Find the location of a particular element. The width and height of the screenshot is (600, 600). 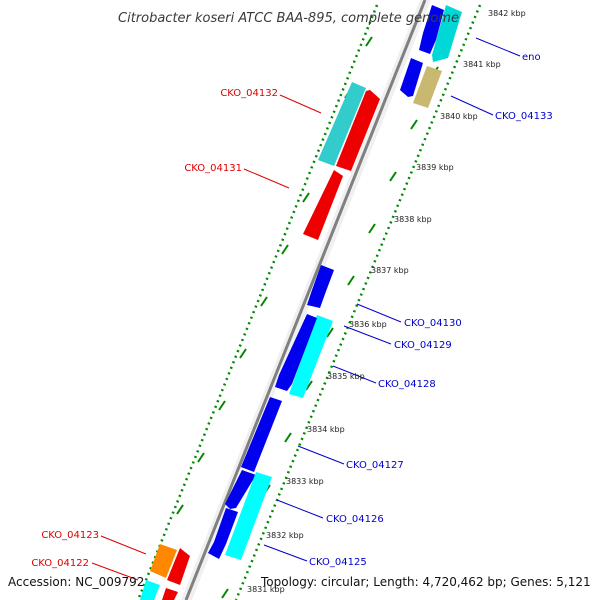

tick-label: 3831 kbp is located at coordinates (266, 589).